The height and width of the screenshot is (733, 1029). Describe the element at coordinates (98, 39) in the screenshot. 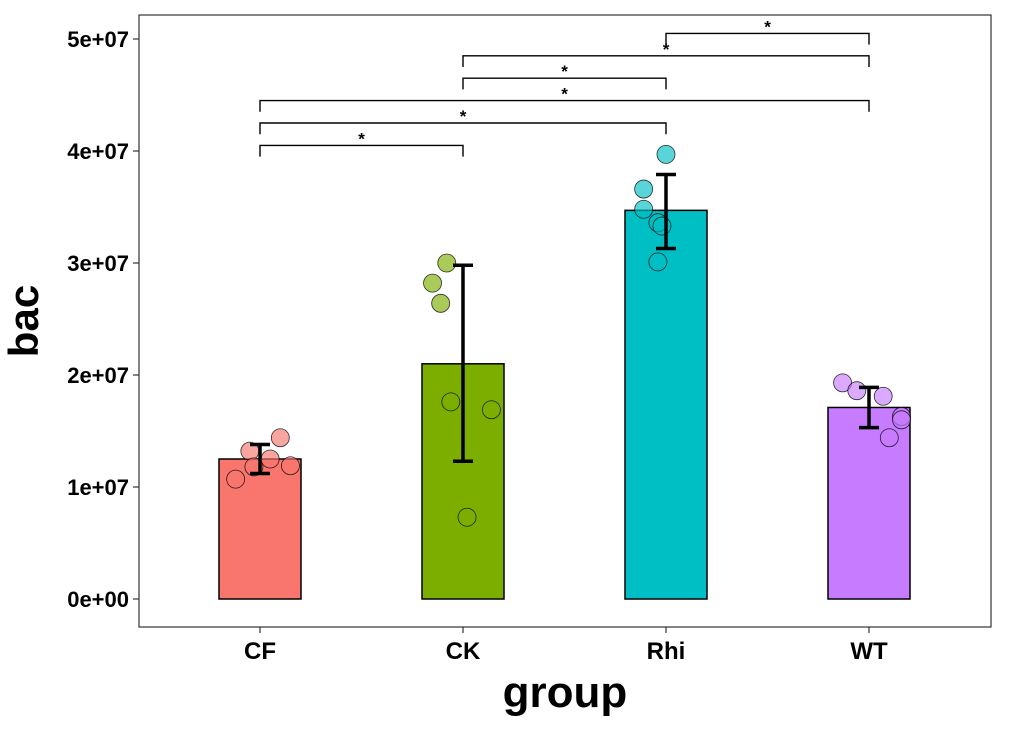

I see `y-tick-label: 5e+07` at that location.